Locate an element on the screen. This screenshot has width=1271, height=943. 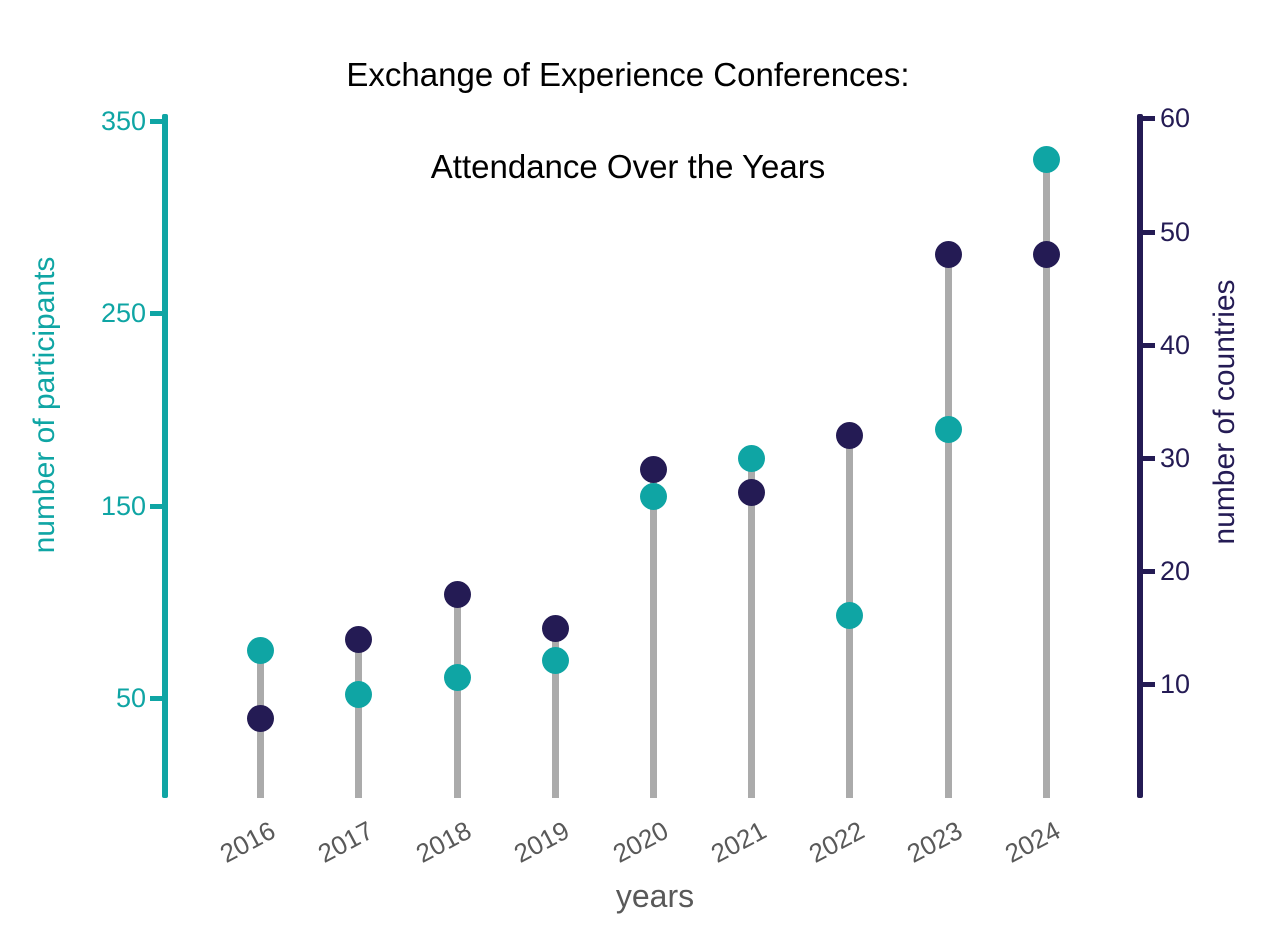
participants-dot-2023 is located at coordinates (948, 429).